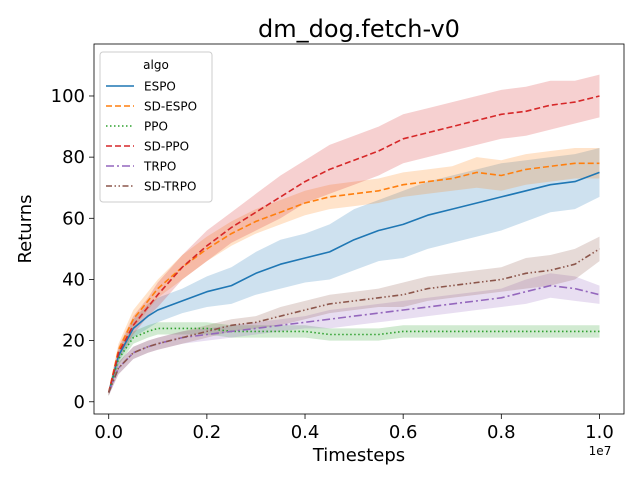 The height and width of the screenshot is (480, 640). Describe the element at coordinates (600, 451) in the screenshot. I see `x-axis-scale-label: 1e7` at that location.